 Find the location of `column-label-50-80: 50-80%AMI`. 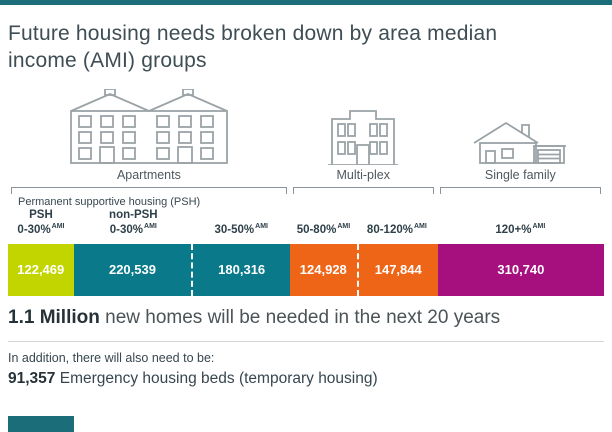

column-label-50-80: 50-80%AMI is located at coordinates (323, 224).